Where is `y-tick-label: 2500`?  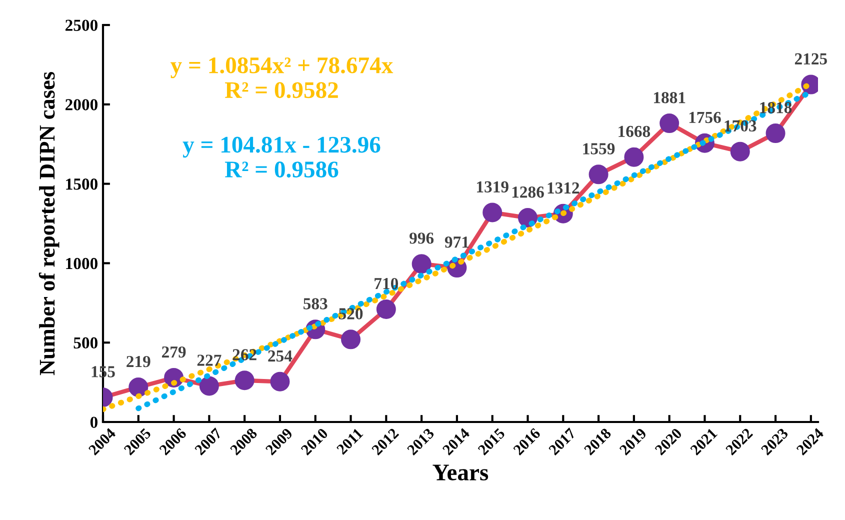
y-tick-label: 2500 is located at coordinates (82, 25).